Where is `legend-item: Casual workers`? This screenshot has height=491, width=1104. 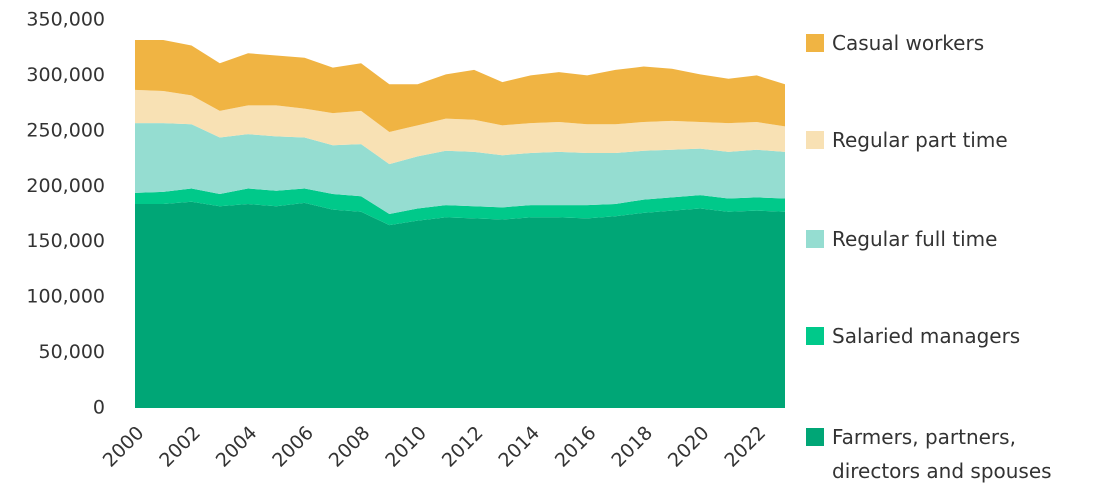 legend-item: Casual workers is located at coordinates (951, 43).